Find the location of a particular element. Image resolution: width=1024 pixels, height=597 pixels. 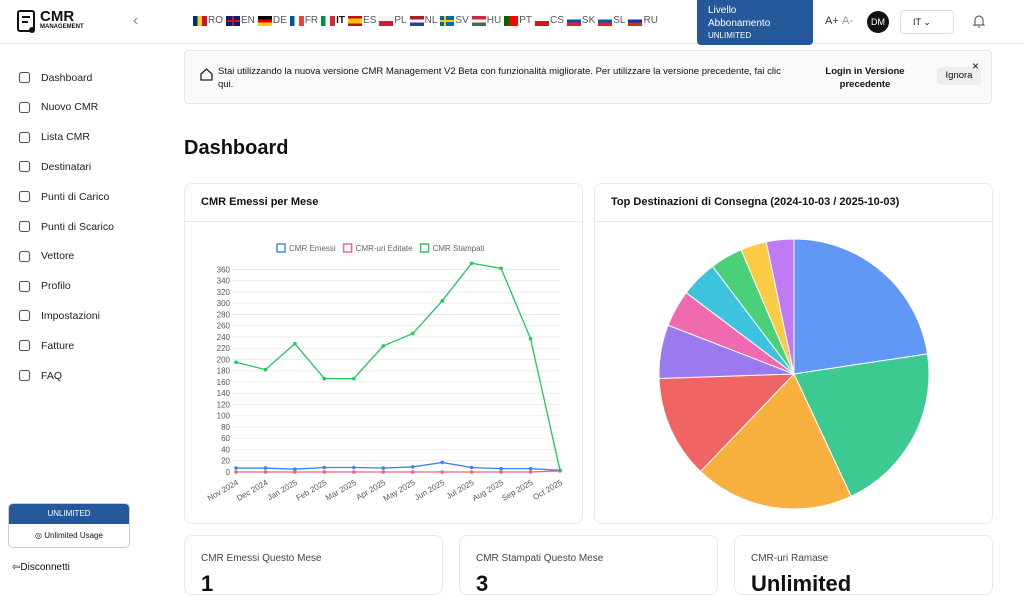

language-option: PT is located at coordinates (518, 20).